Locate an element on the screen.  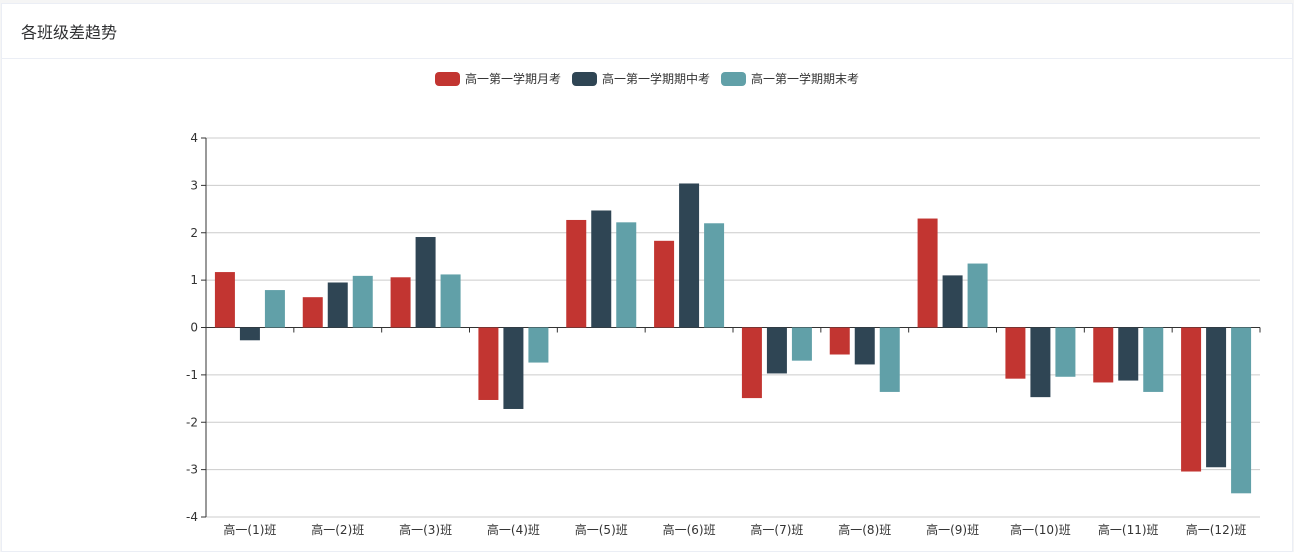
y-tick-label: 4 is located at coordinates (194, 138).